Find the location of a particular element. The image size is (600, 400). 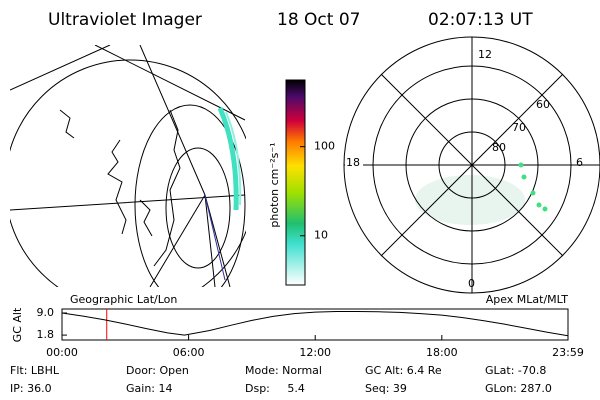

date: 18 Oct 07 is located at coordinates (318, 20).